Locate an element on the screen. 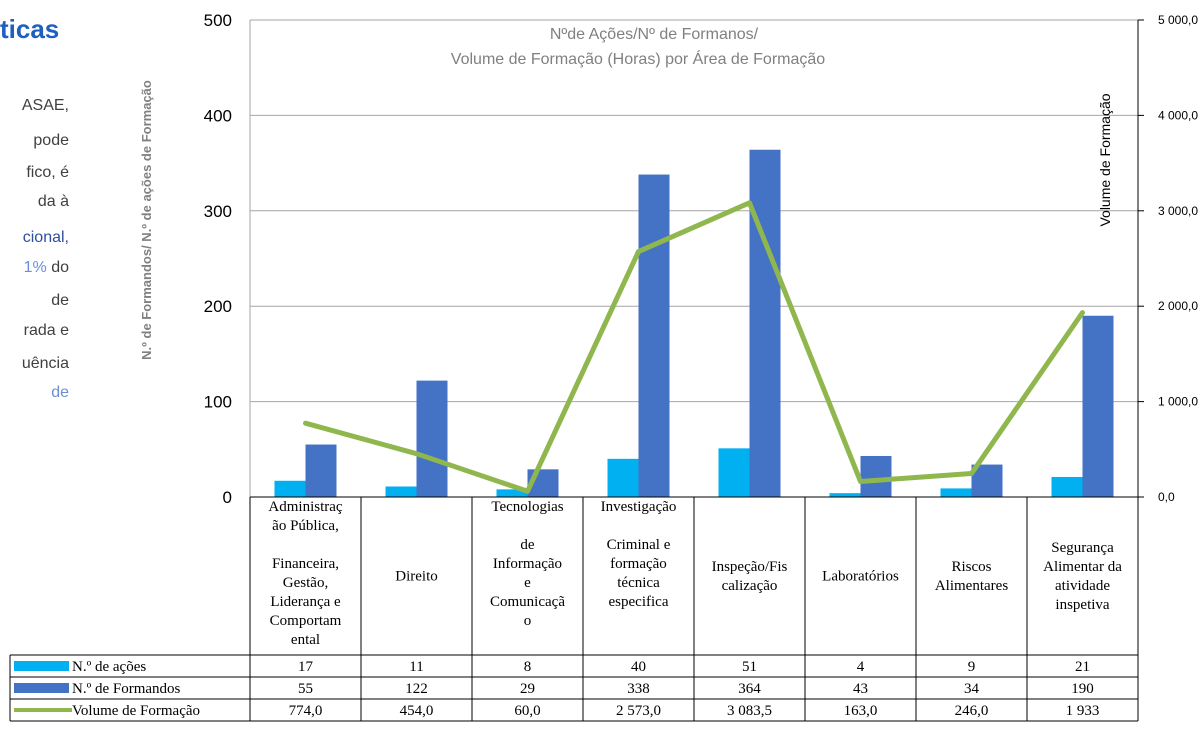  y-axis-right-label: Volume de Formação is located at coordinates (1105, 159).